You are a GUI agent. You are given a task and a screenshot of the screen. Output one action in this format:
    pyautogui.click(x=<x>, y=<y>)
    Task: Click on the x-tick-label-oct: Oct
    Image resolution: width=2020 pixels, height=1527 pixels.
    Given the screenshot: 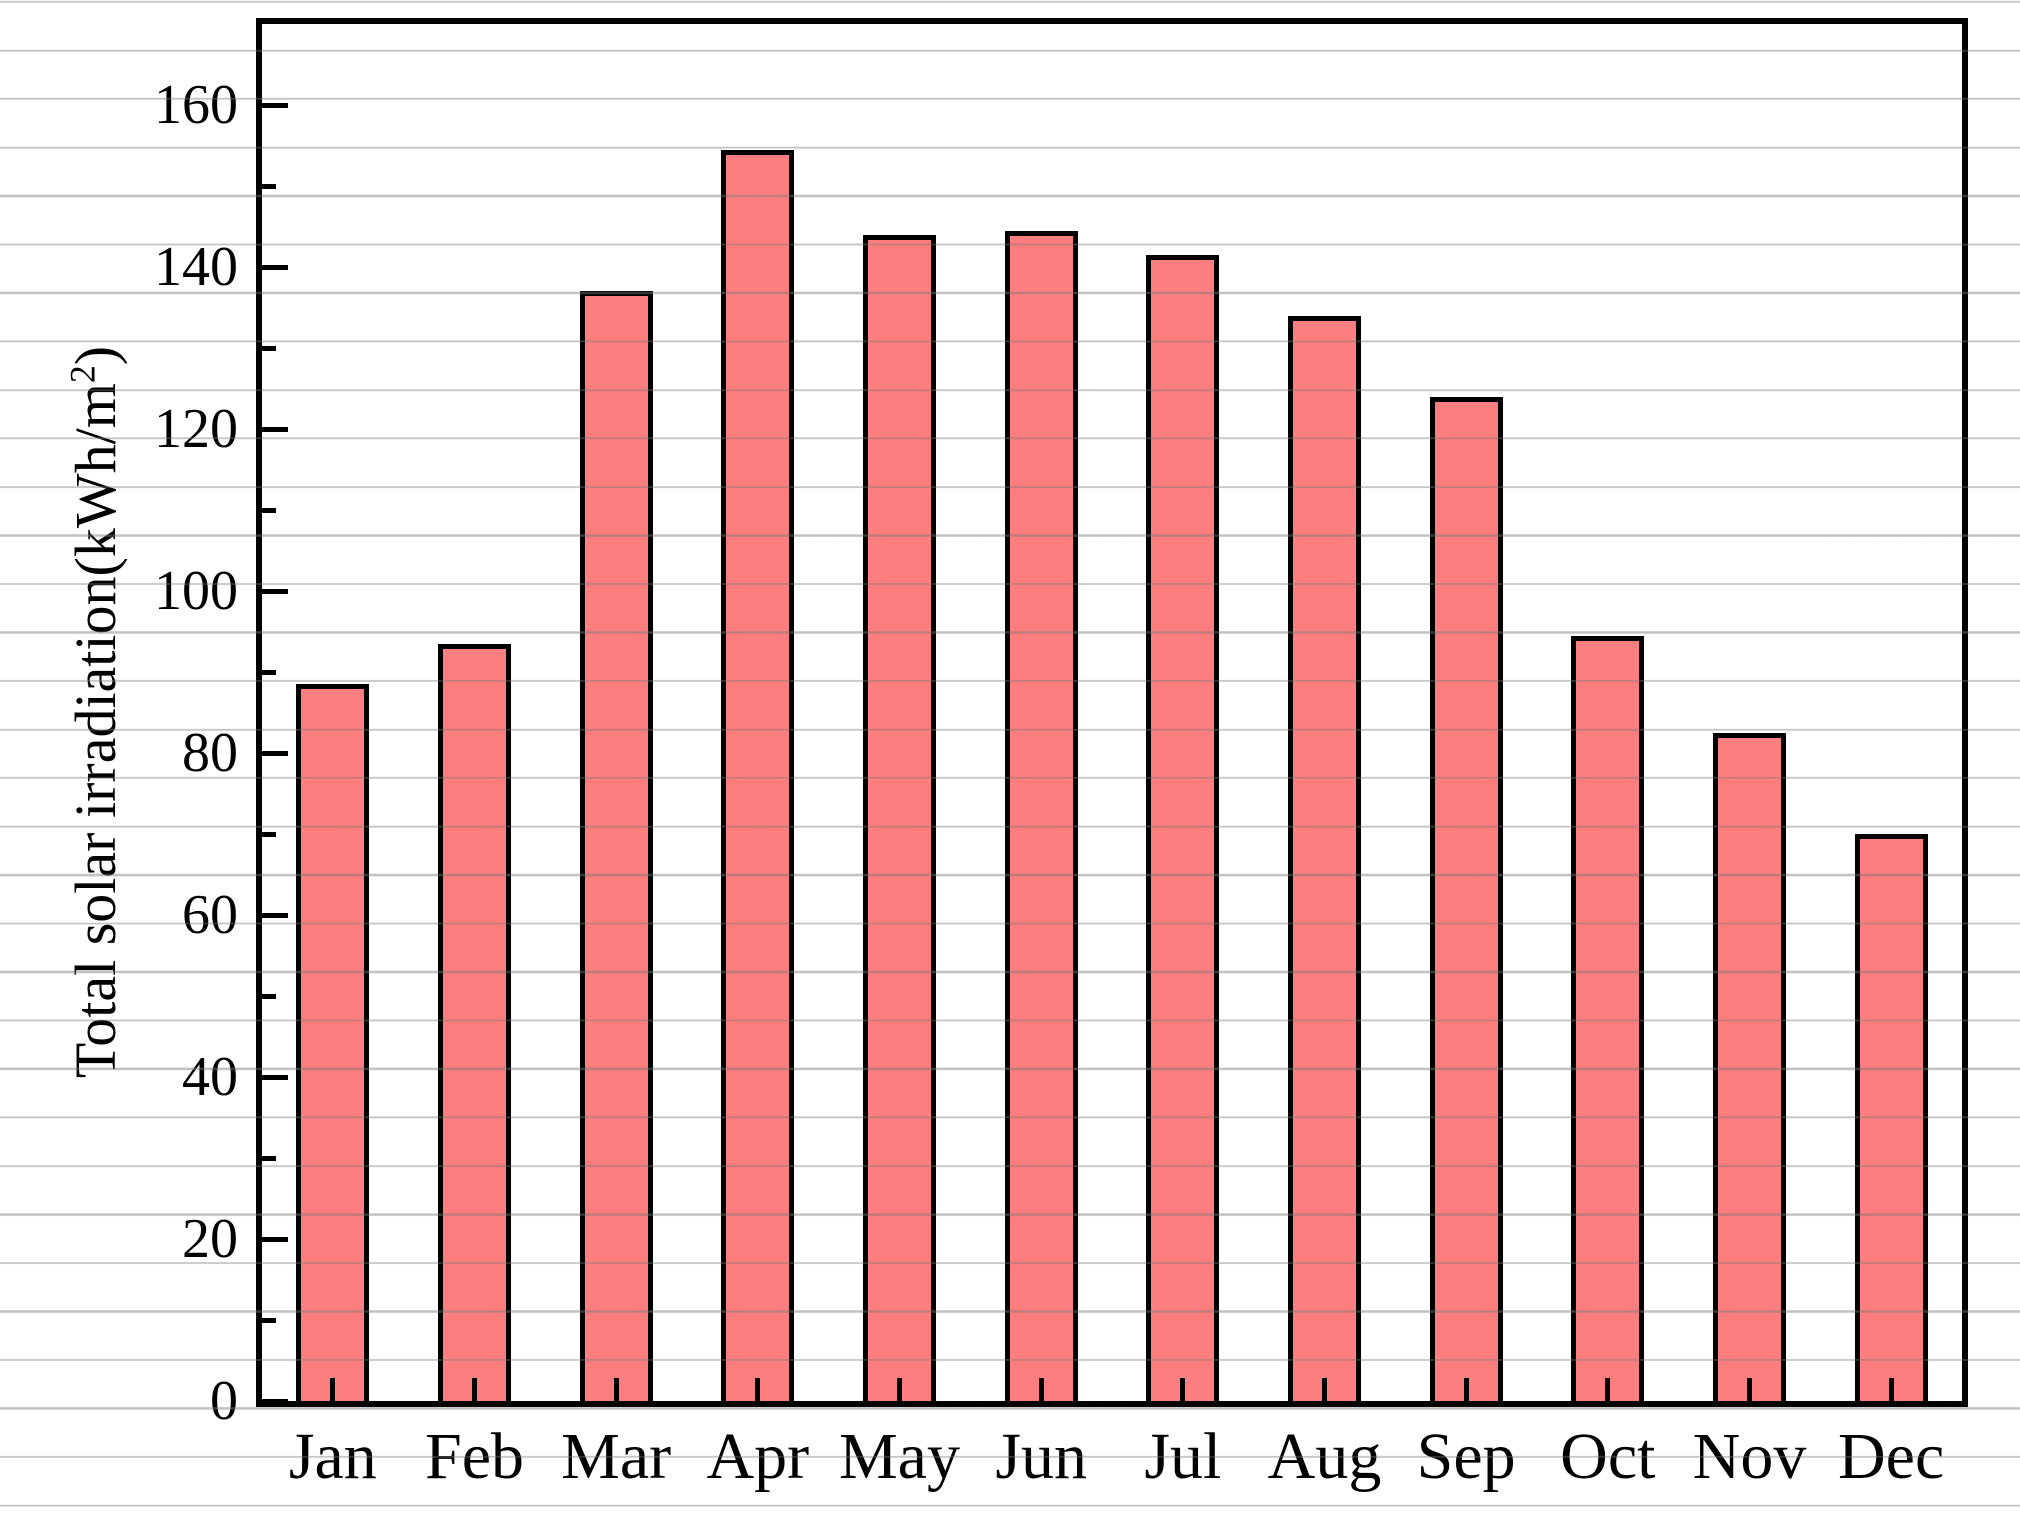 What is the action you would take?
    pyautogui.click(x=1608, y=1456)
    